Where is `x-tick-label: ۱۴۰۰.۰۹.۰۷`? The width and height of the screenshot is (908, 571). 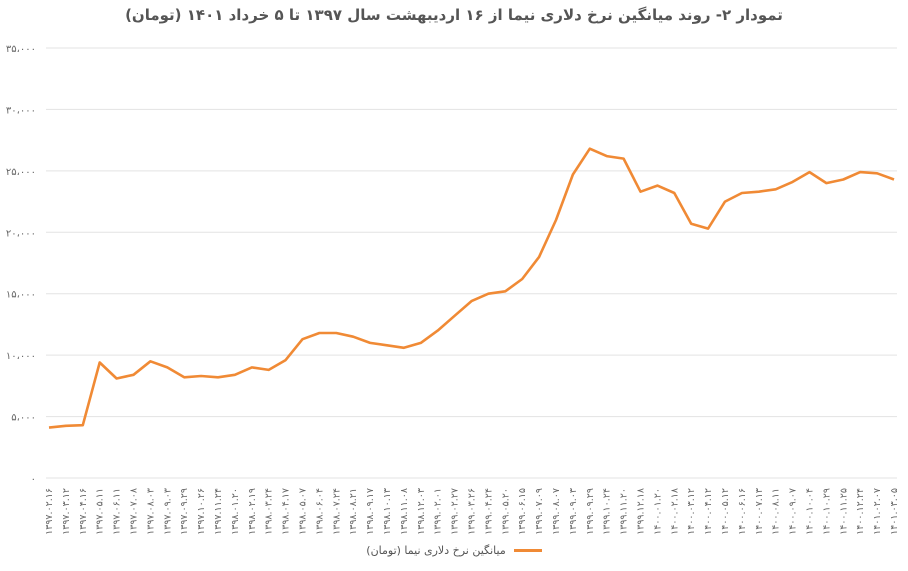
x-tick-label: ۱۴۰۰.۰۹.۰۷ is located at coordinates (793, 511).